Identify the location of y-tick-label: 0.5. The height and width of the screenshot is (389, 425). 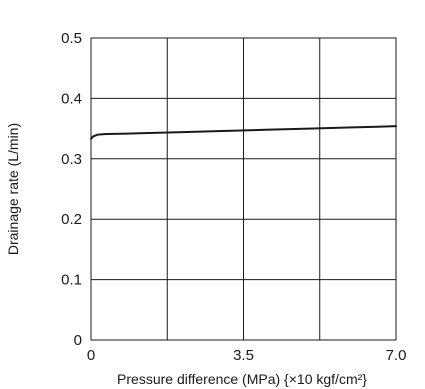
(71, 38).